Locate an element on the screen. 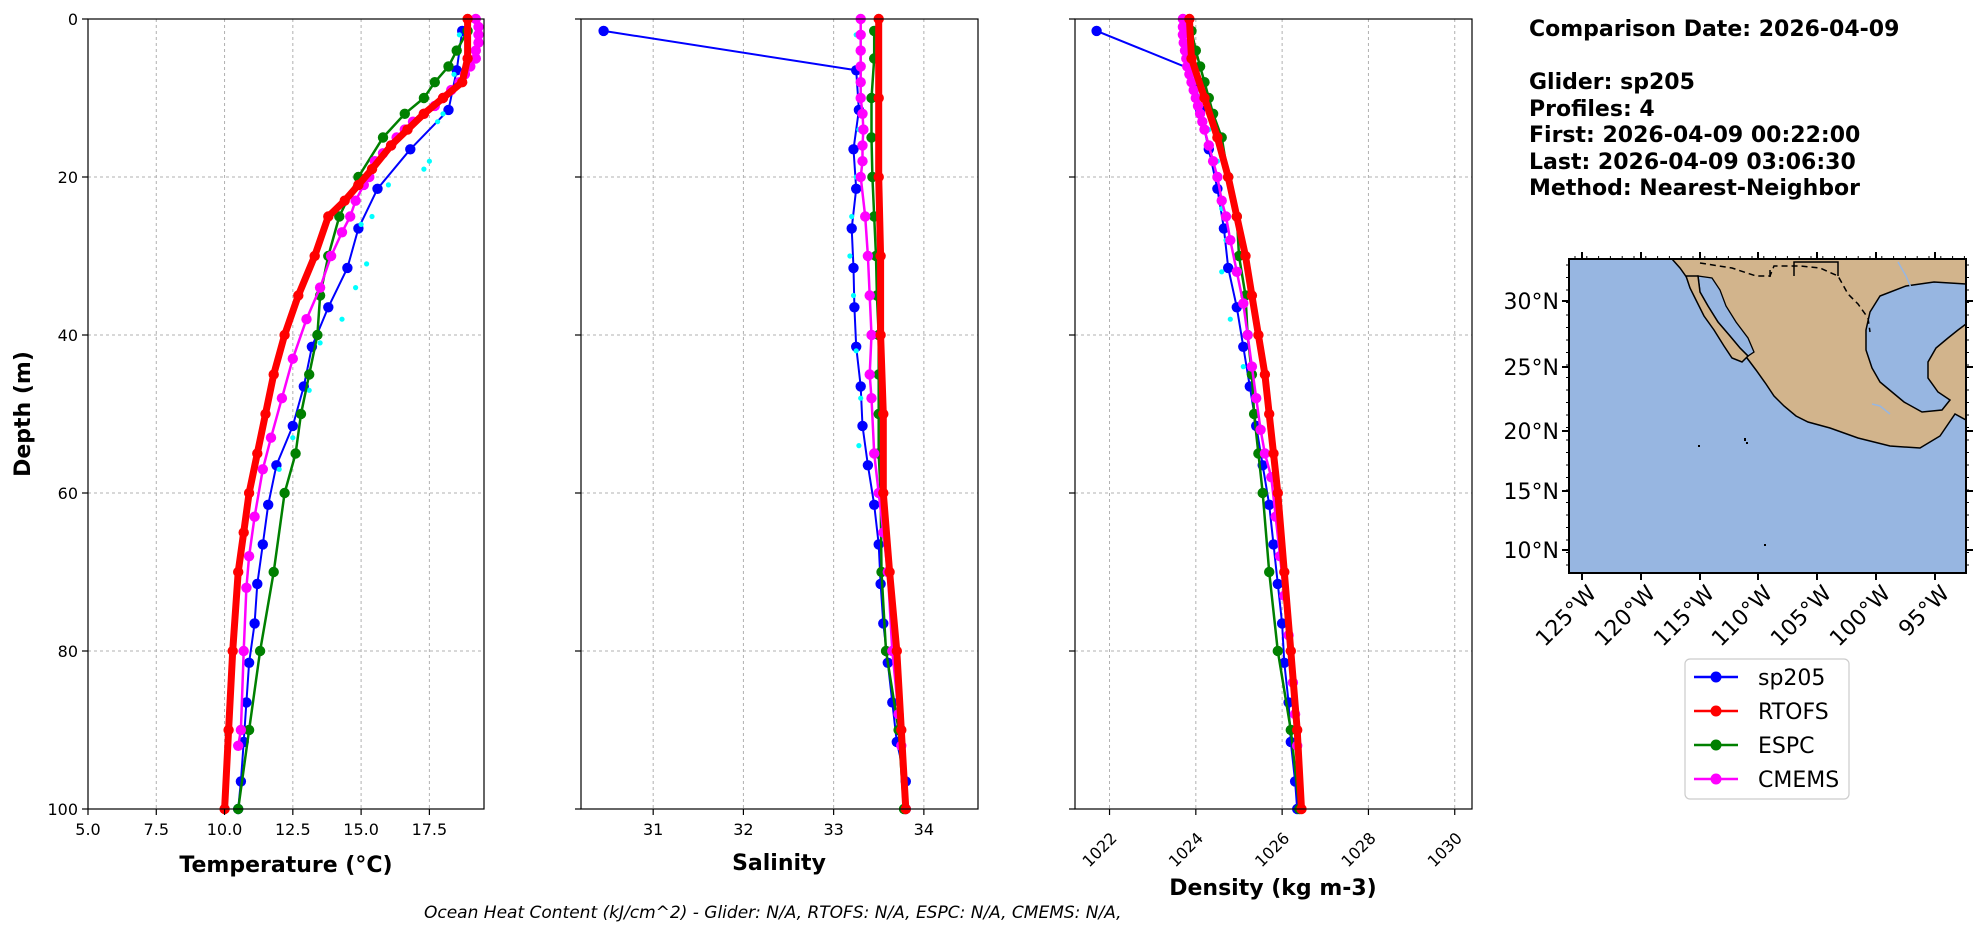 The image size is (1978, 934). glider-name: Glider: sp205 is located at coordinates (1612, 82).